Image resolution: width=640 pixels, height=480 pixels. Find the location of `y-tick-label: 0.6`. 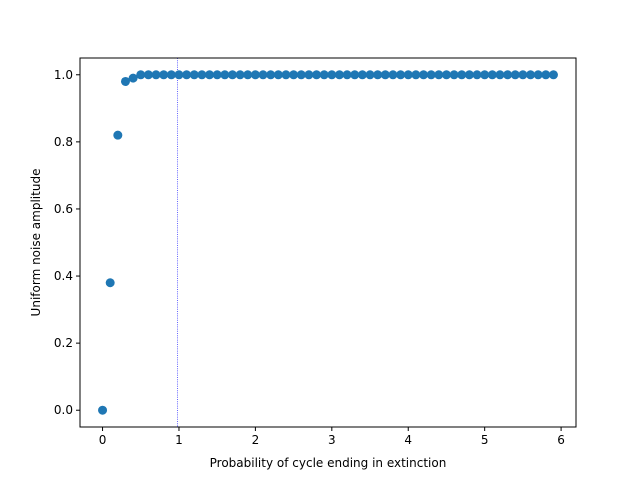

y-tick-label: 0.6 is located at coordinates (63, 209).